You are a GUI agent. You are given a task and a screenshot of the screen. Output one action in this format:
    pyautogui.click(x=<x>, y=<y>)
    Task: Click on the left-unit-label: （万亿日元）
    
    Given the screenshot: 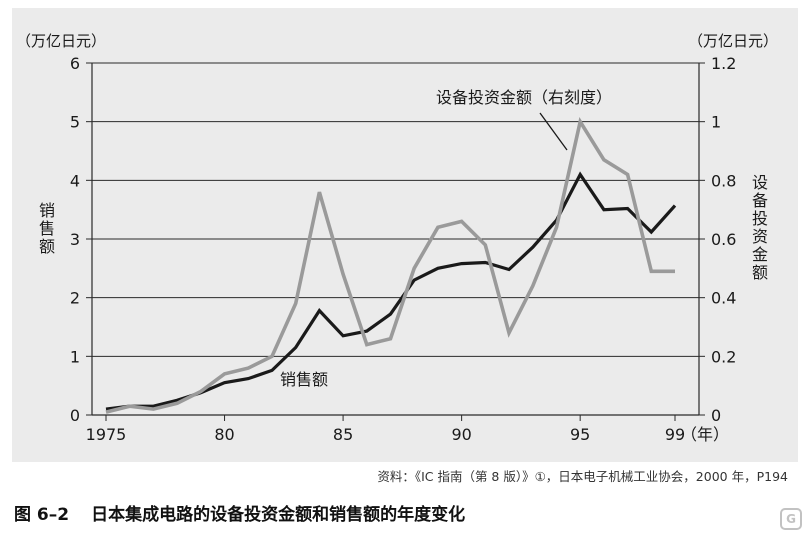 What is the action you would take?
    pyautogui.click(x=61, y=41)
    